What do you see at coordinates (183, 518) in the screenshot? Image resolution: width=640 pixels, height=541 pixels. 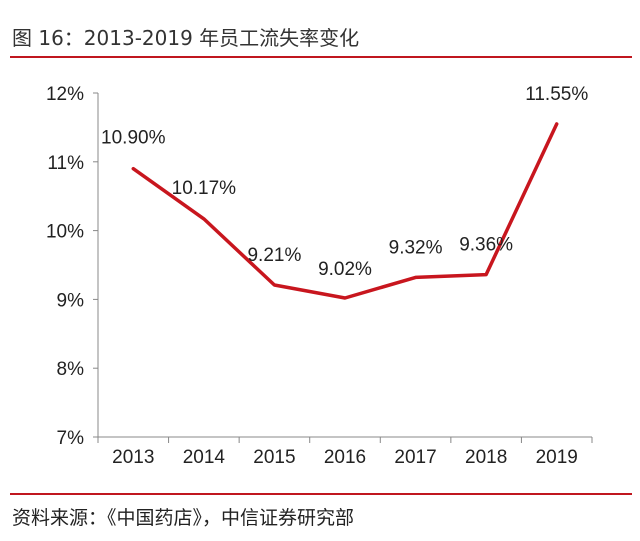 I see `source-note: 资料来源：《中国药店》，中信证券研究部` at bounding box center [183, 518].